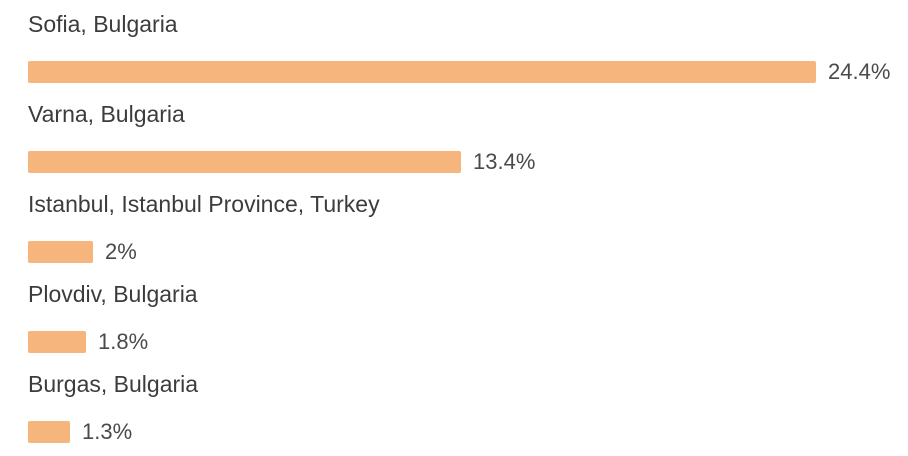  Describe the element at coordinates (113, 384) in the screenshot. I see `category-label: Burgas, Bulgaria` at that location.